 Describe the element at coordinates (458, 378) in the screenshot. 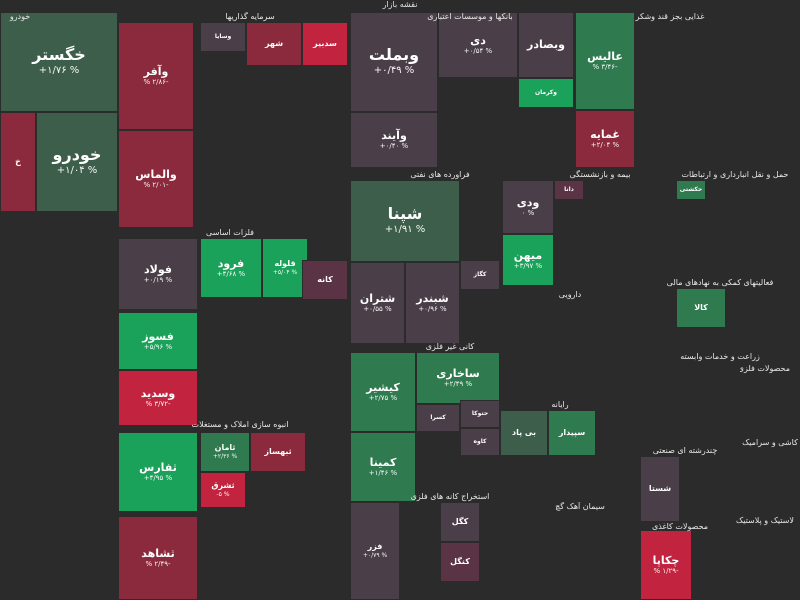

I see `tile-21: ساخاری% ۲/۴۹+` at that location.